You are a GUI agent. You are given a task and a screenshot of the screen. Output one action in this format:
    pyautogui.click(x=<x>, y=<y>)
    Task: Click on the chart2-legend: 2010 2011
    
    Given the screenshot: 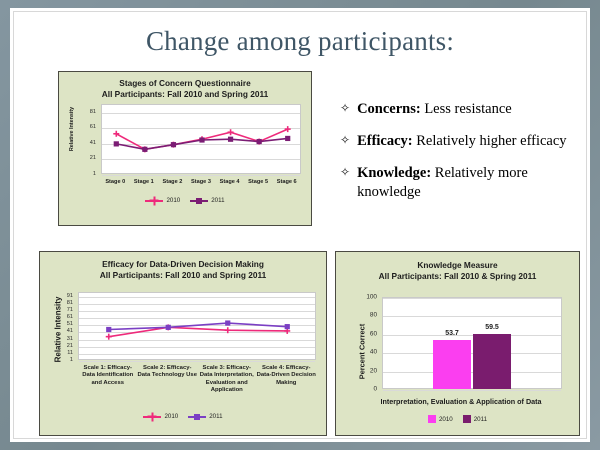 What is the action you would take?
    pyautogui.click(x=183, y=416)
    